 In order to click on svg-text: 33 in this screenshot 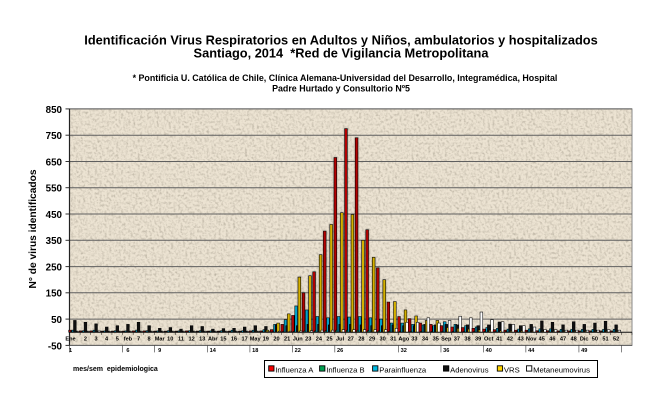, I will do `click(414, 340)`.